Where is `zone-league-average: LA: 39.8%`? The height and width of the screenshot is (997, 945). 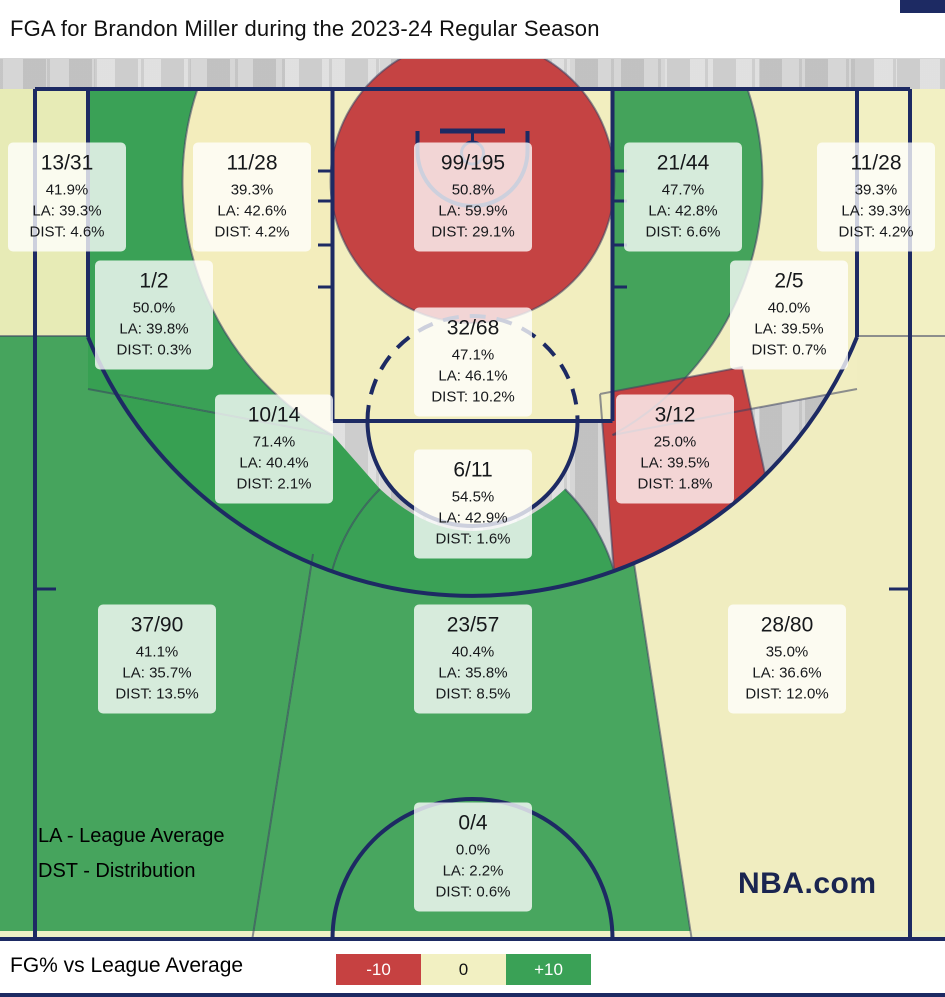 zone-league-average: LA: 39.8% is located at coordinates (154, 329).